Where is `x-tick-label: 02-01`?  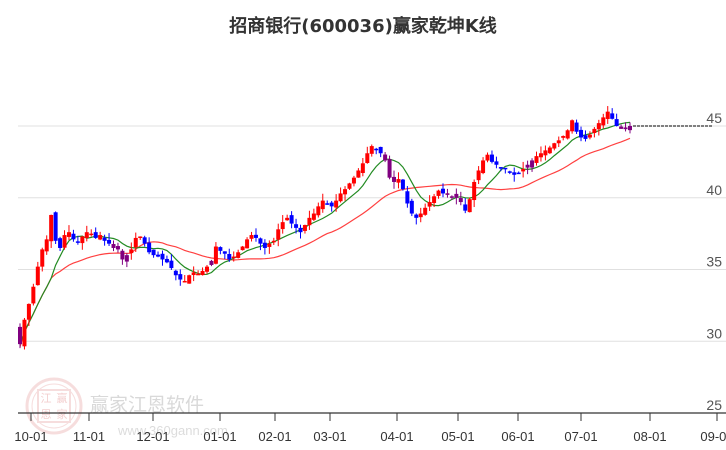
x-tick-label: 02-01 is located at coordinates (274, 436).